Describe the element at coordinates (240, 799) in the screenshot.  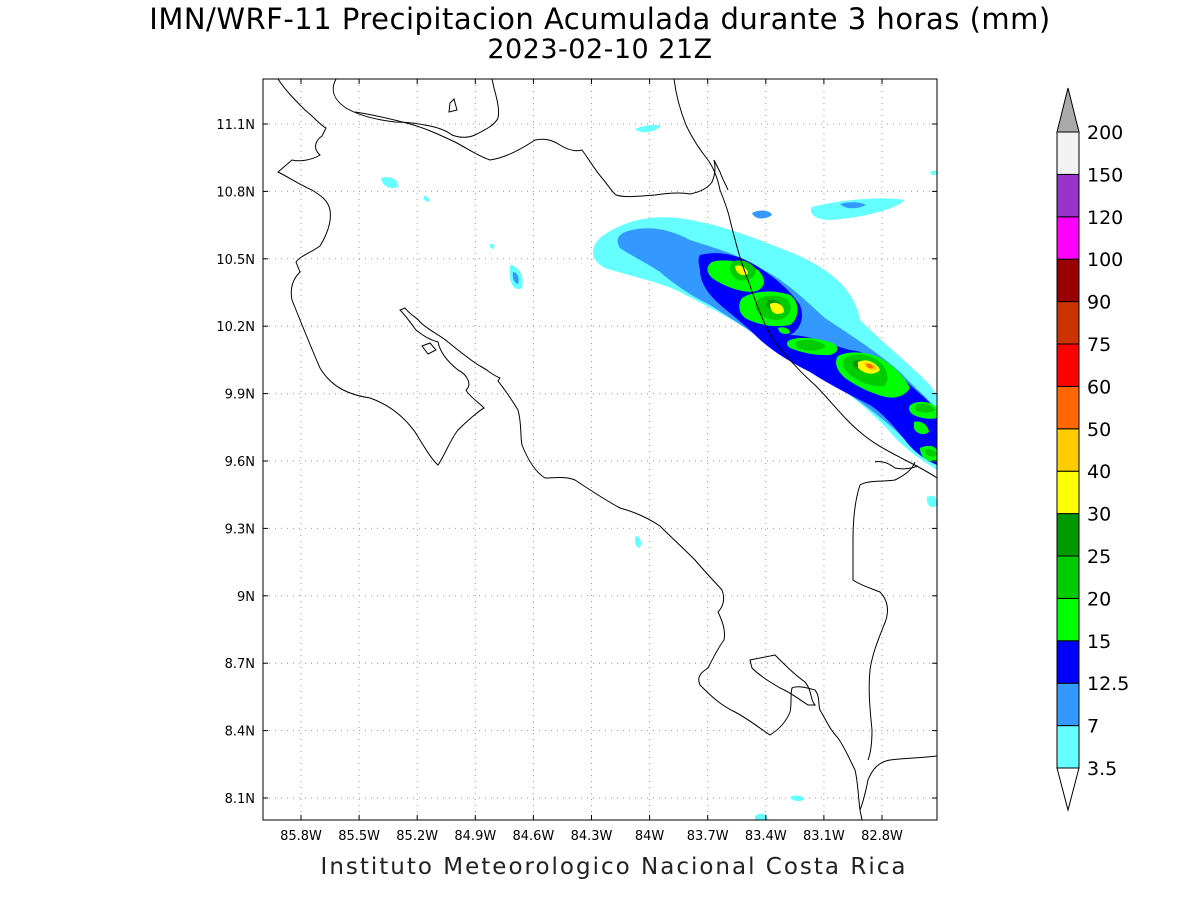
I see `lat-tick-label: 8.1N` at that location.